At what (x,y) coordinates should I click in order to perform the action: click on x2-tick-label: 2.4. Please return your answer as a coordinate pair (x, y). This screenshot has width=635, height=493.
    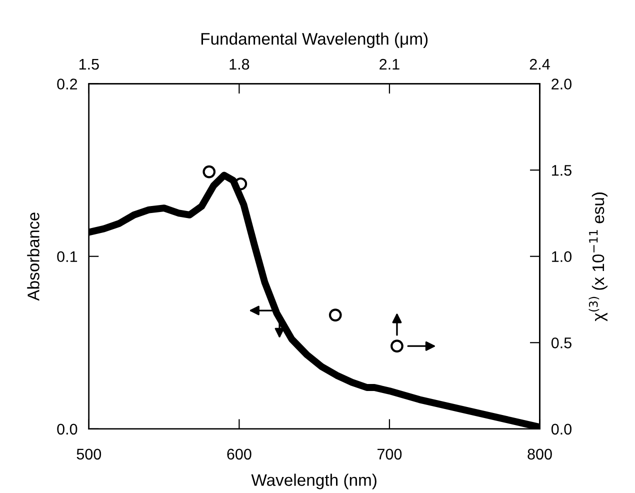
    Looking at the image, I should click on (540, 64).